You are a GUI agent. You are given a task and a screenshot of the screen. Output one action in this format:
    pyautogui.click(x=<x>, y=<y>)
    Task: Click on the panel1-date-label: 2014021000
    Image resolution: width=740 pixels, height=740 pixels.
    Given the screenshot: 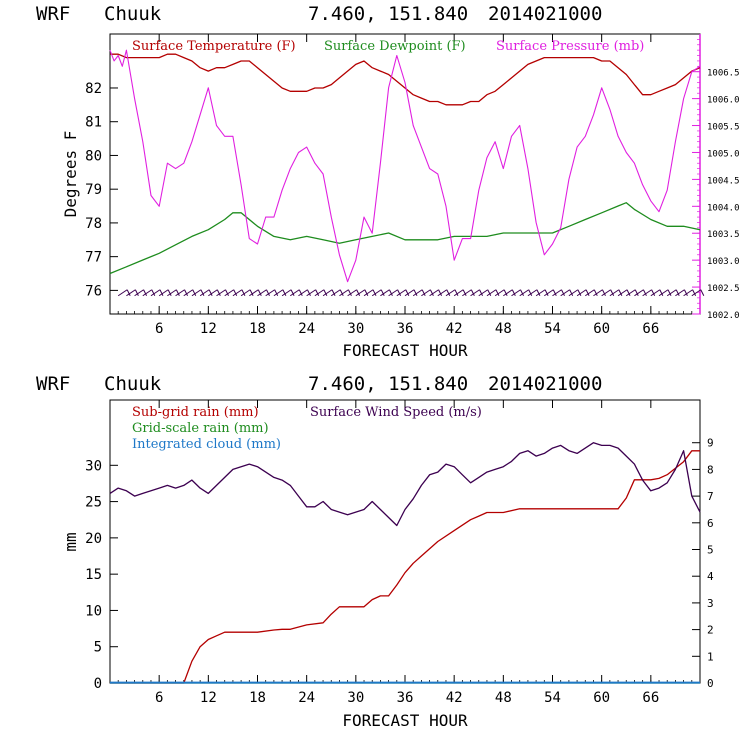 What is the action you would take?
    pyautogui.click(x=545, y=14)
    